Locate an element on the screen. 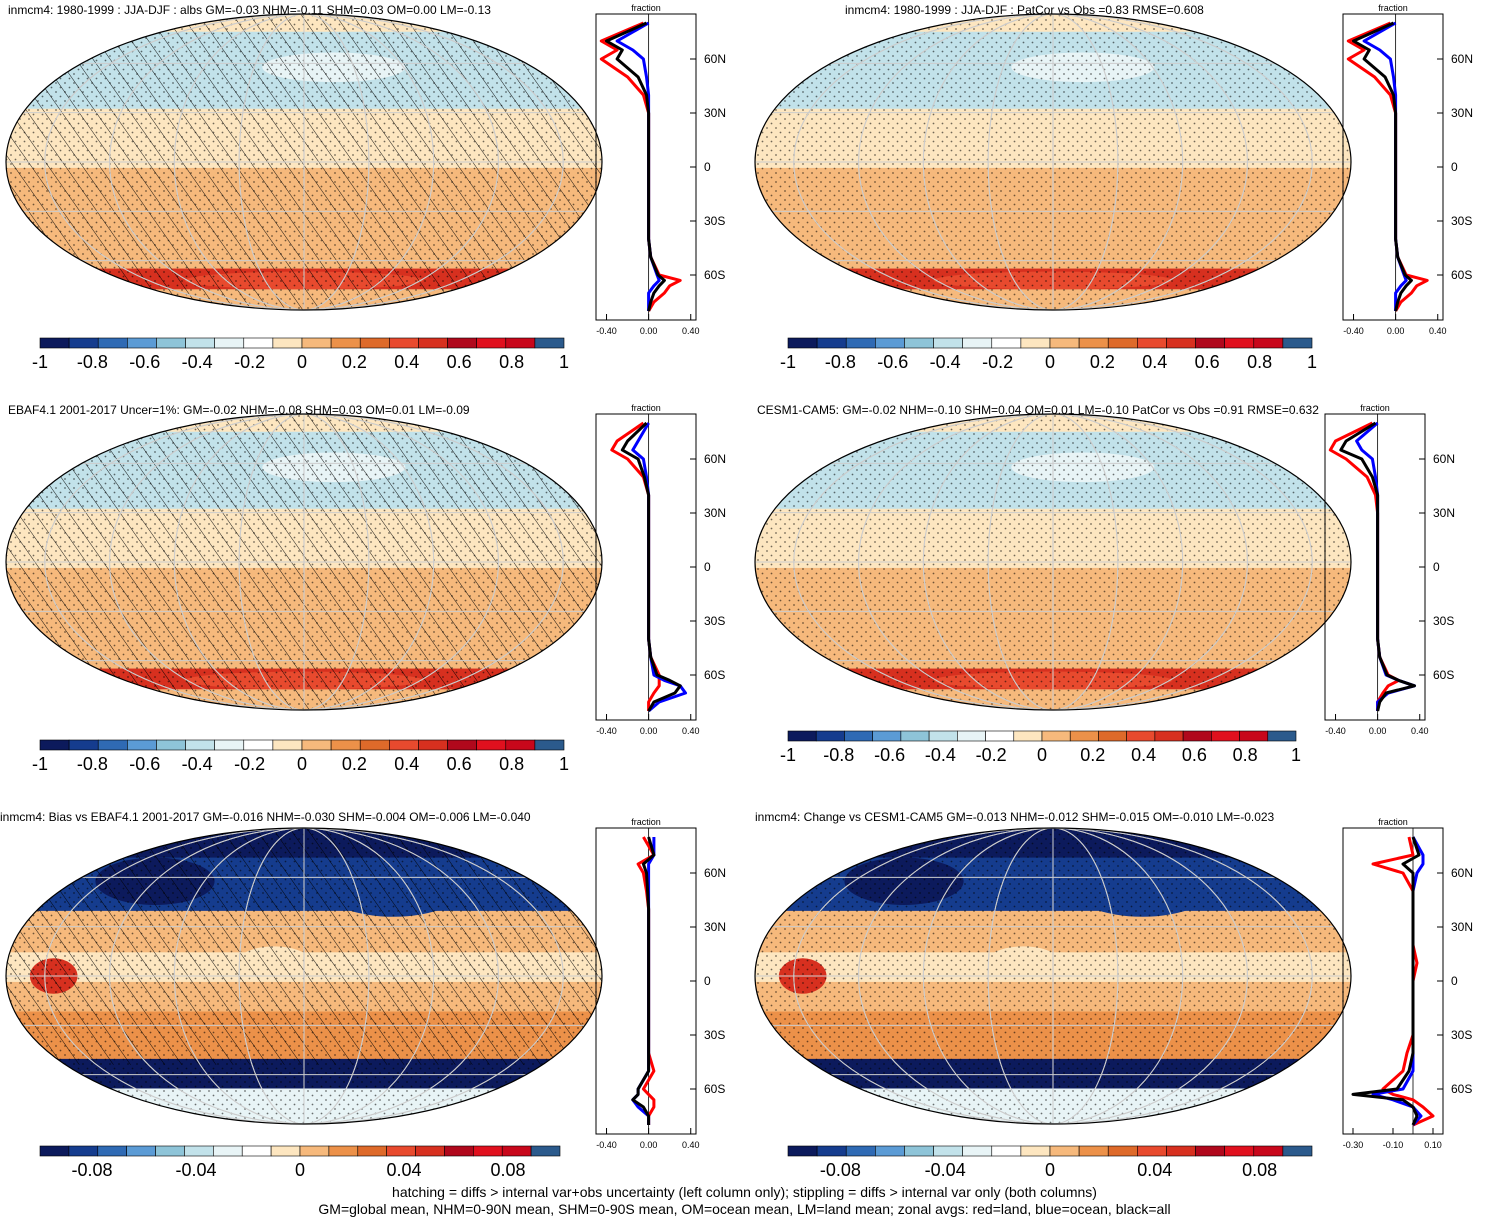  colorbar-tick-label: 0.4 is located at coordinates (406, 362).